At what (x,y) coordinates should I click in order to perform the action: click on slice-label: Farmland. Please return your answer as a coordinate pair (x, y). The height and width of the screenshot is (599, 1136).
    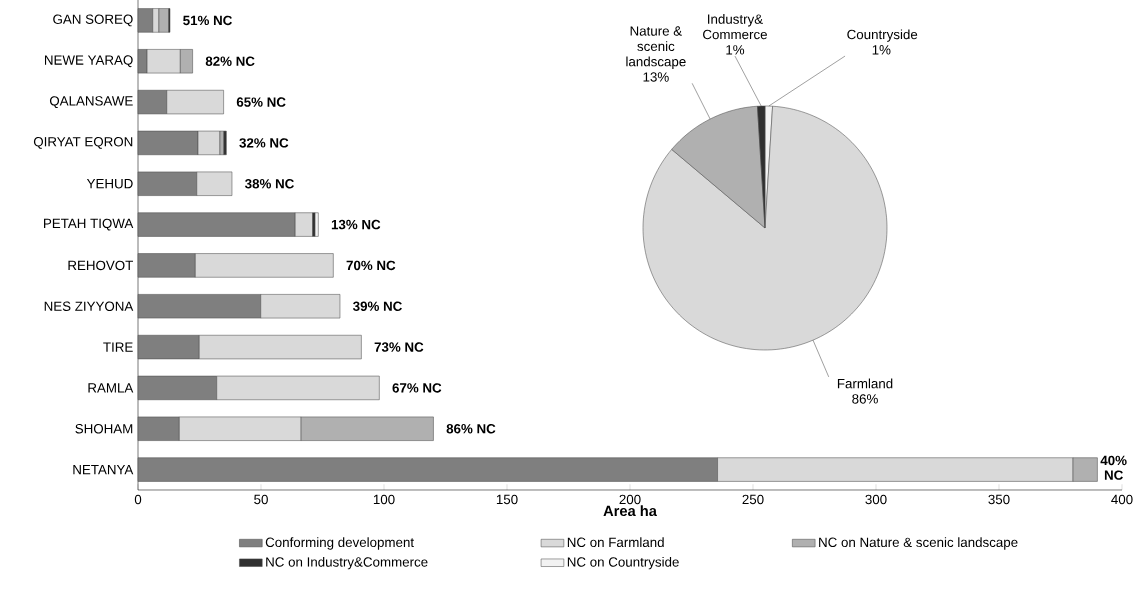
    Looking at the image, I should click on (865, 383).